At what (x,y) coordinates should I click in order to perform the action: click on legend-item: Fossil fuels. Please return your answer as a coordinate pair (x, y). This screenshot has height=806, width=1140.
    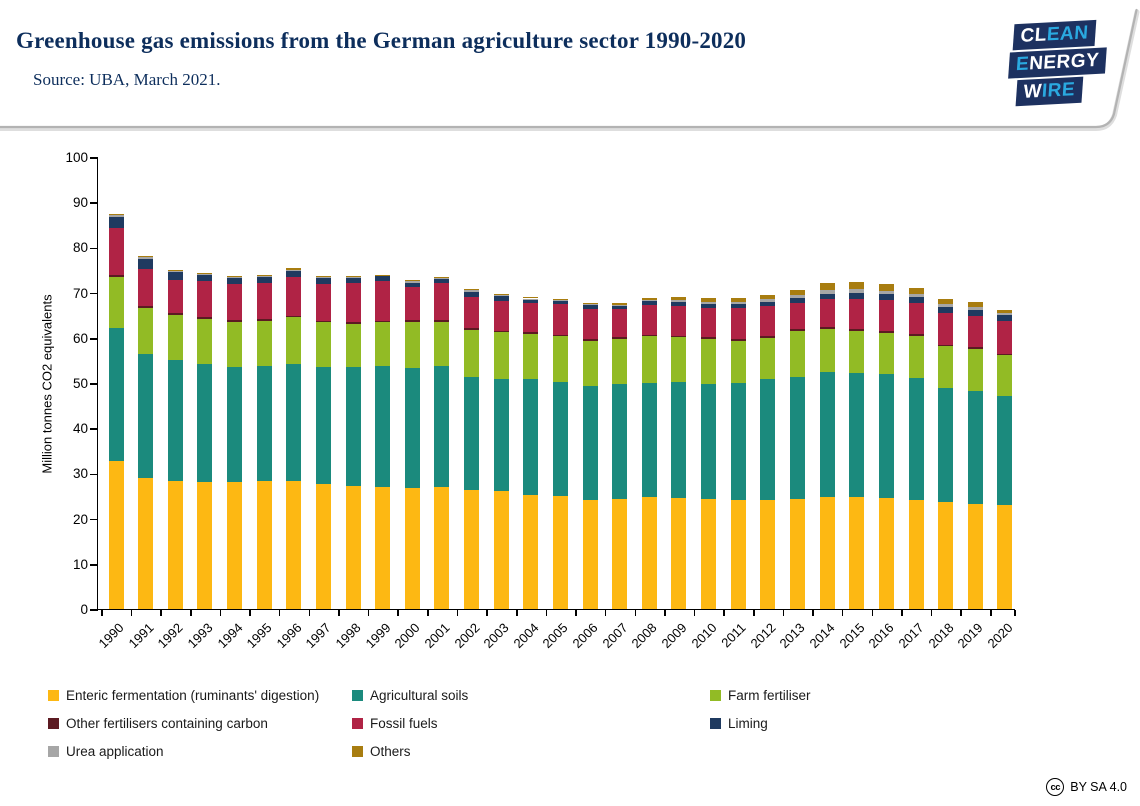
    Looking at the image, I should click on (395, 723).